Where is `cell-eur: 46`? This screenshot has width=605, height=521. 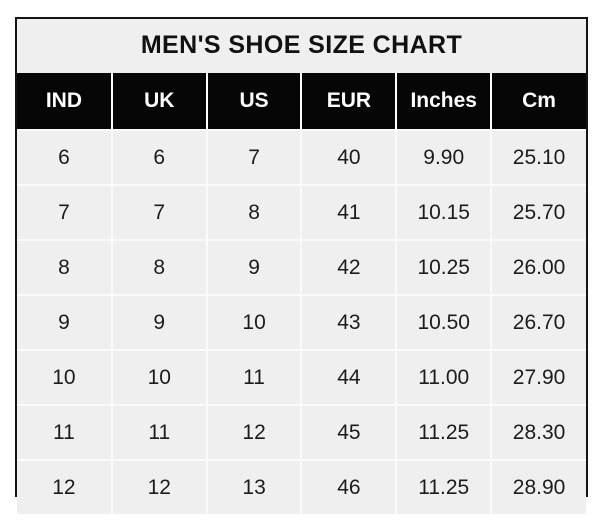
cell-eur: 46 is located at coordinates (348, 486).